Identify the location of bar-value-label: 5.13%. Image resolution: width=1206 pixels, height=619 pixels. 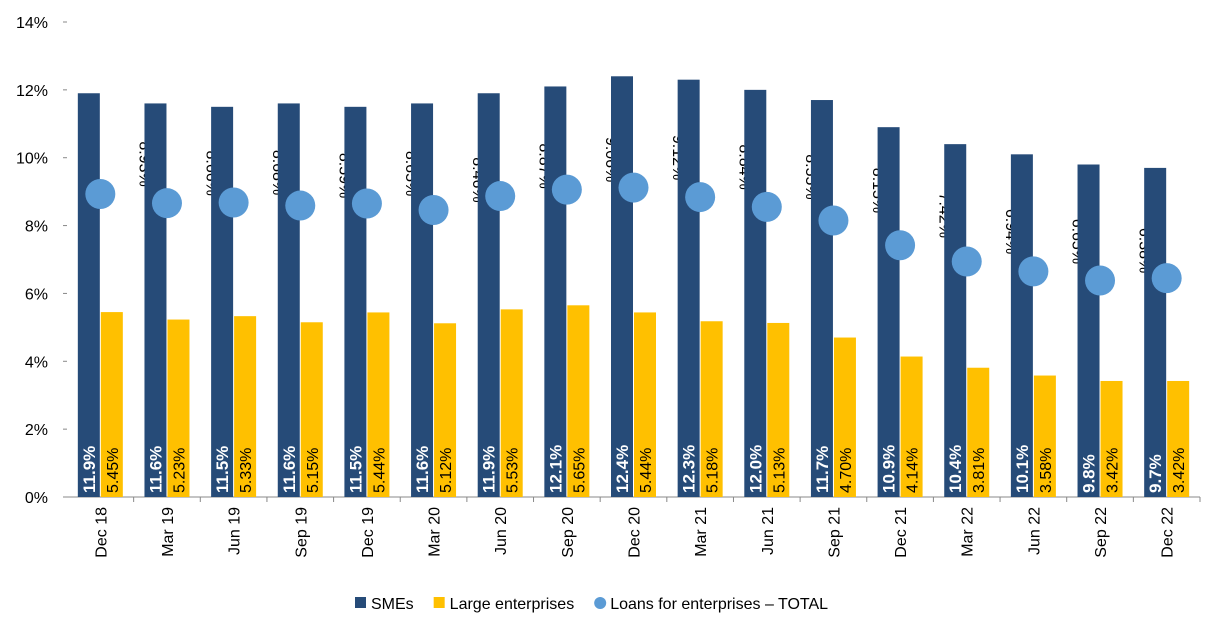
(779, 470).